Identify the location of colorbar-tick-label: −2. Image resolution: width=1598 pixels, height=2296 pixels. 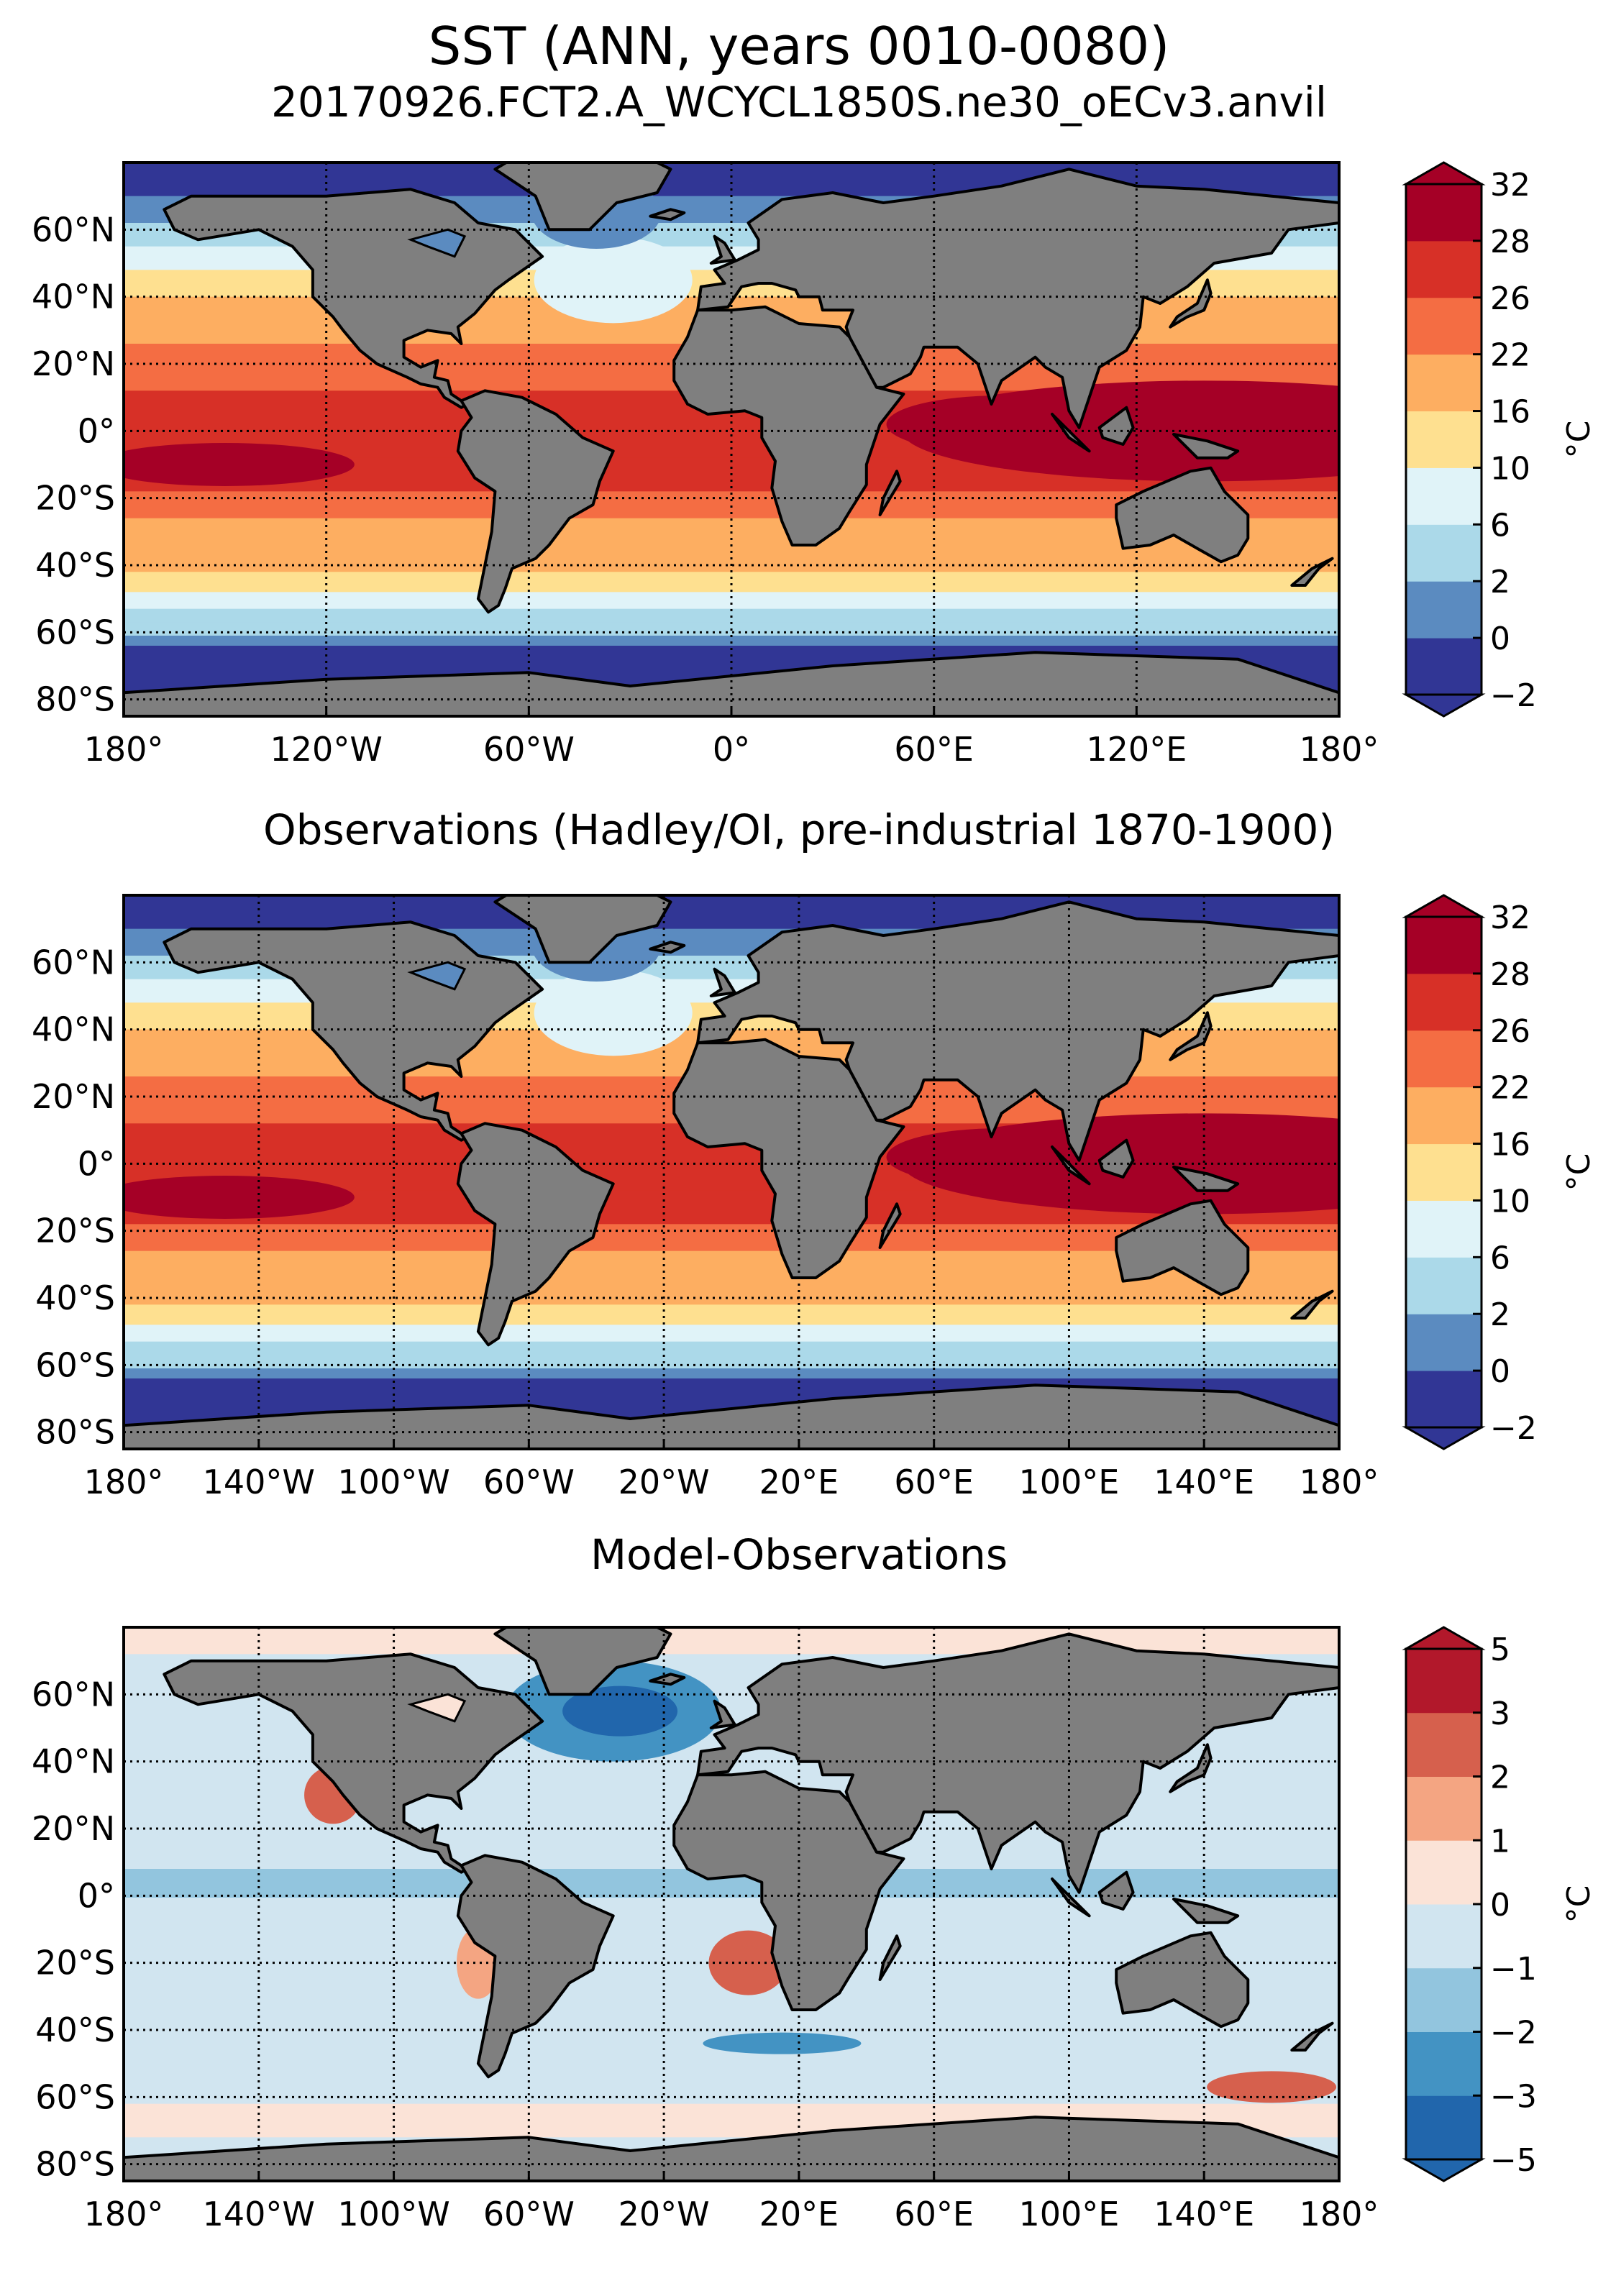
(1513, 695).